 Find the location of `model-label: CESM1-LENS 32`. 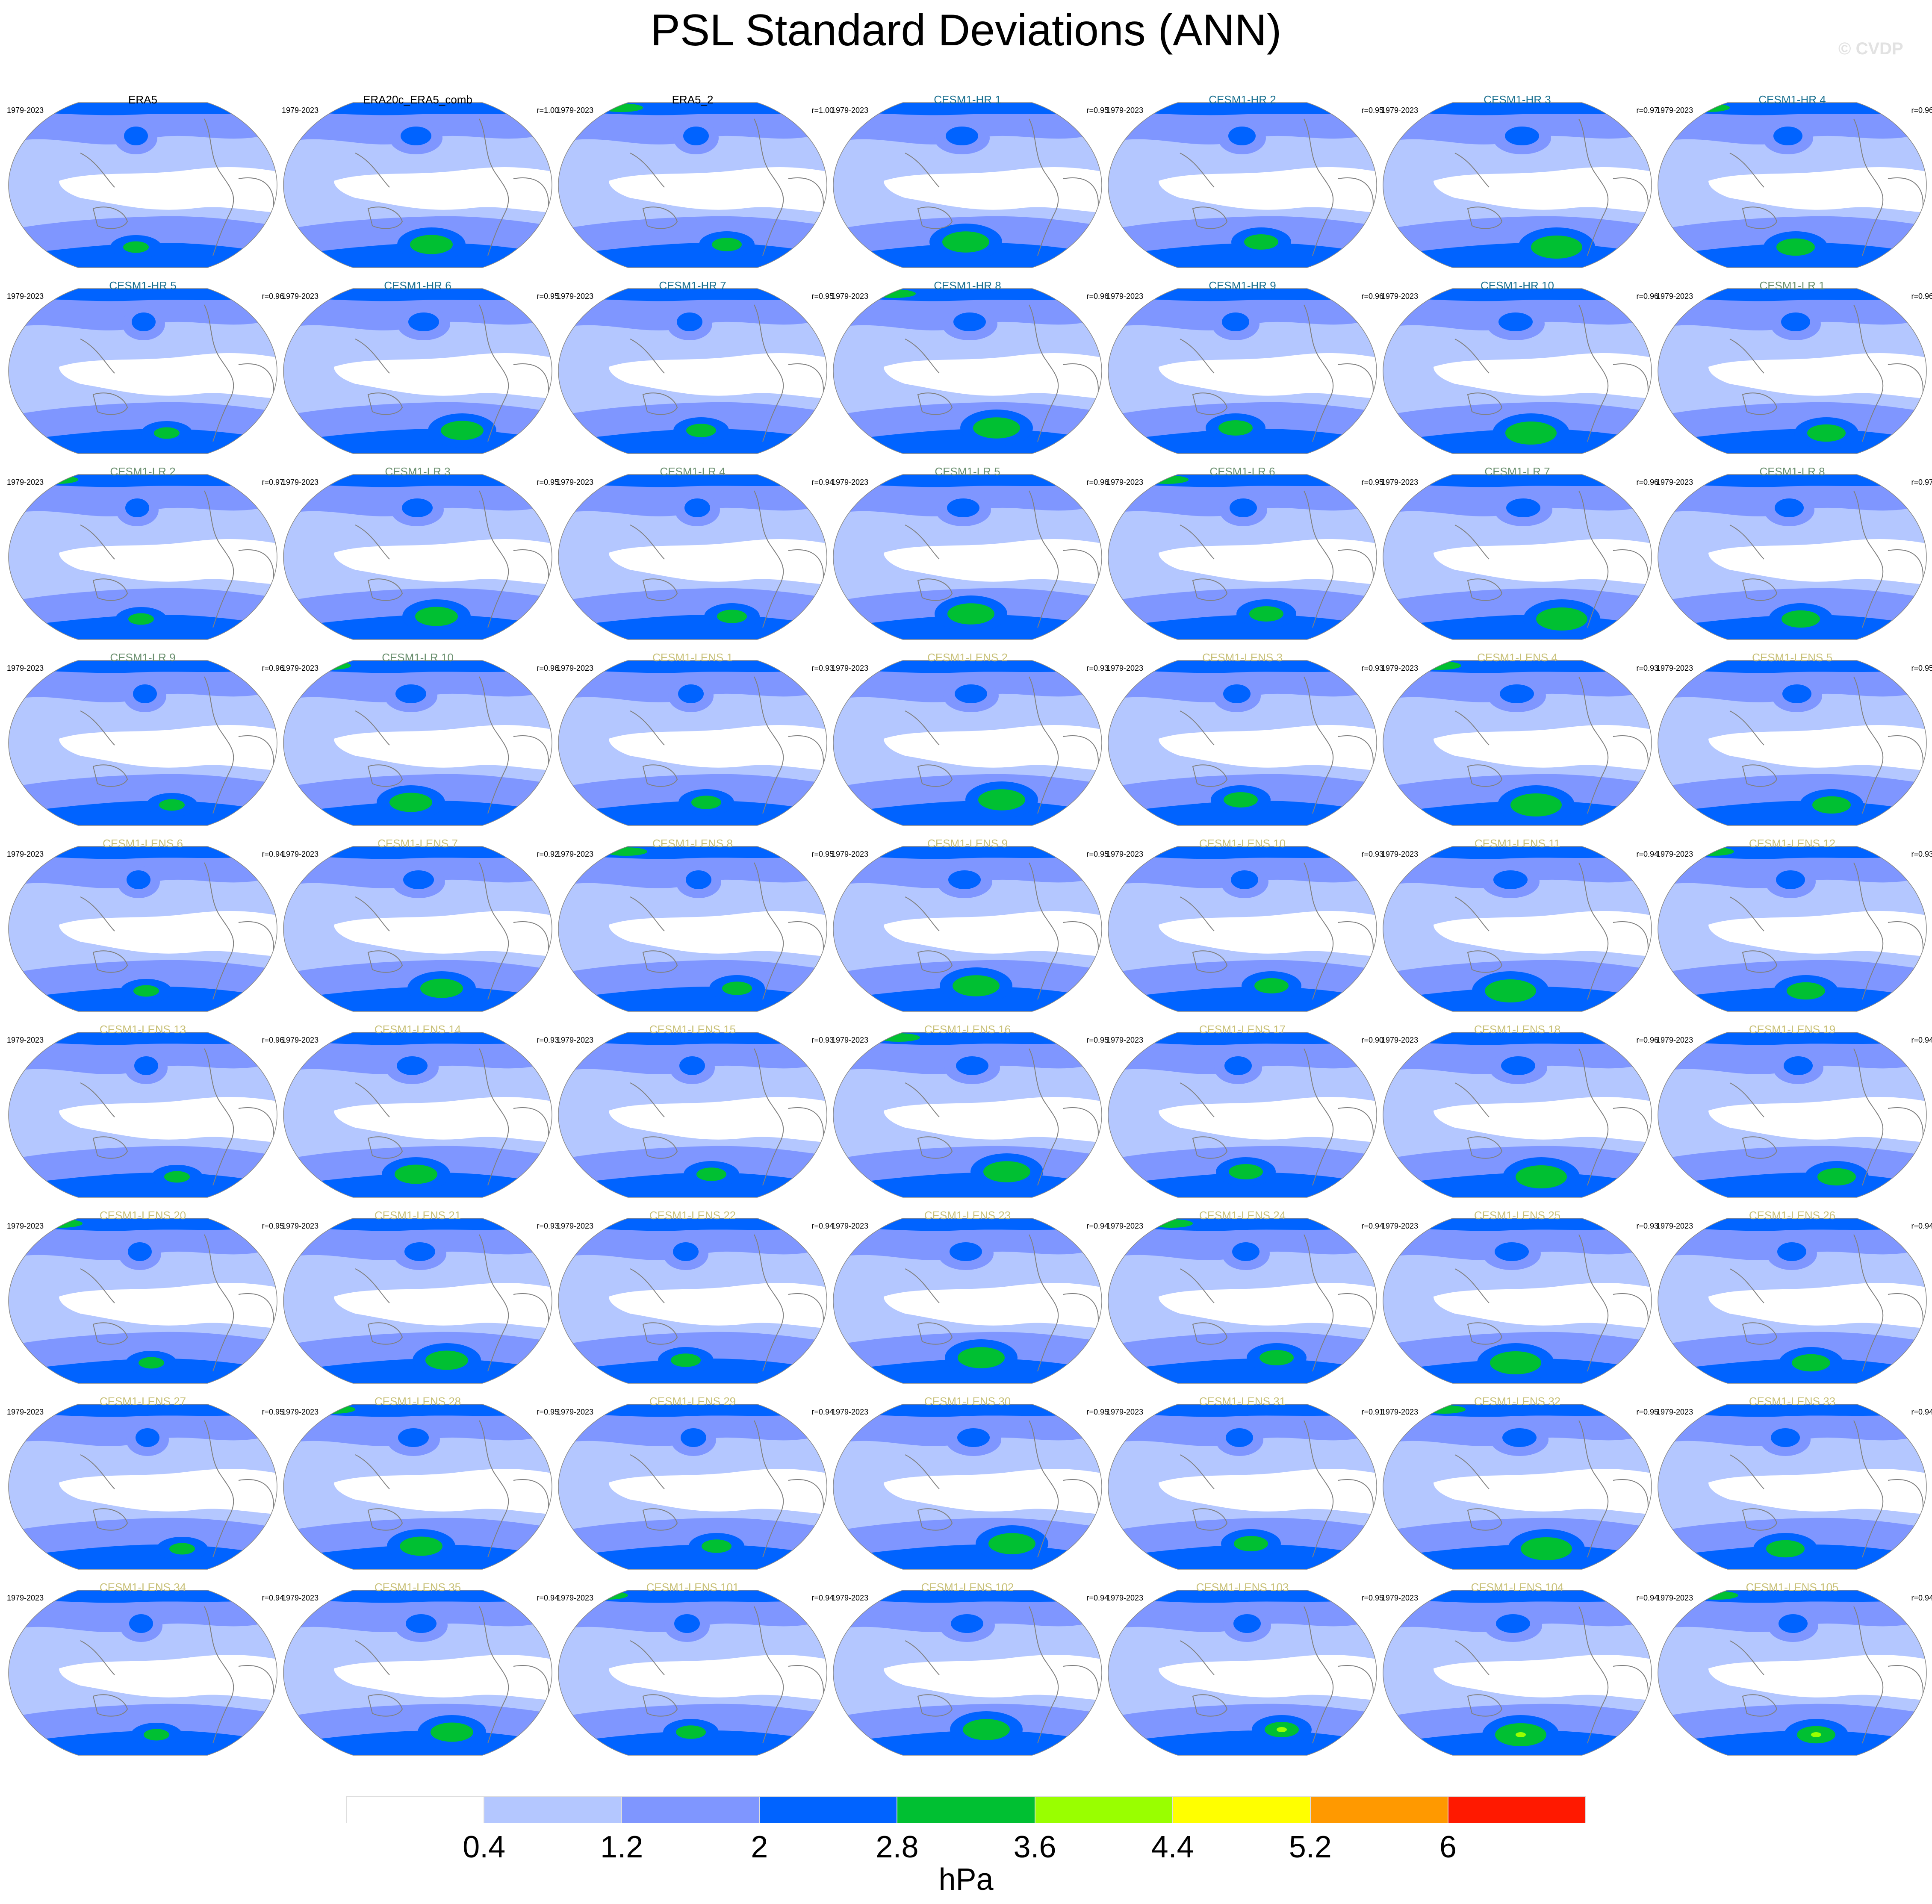

model-label: CESM1-LENS 32 is located at coordinates (1518, 1401).